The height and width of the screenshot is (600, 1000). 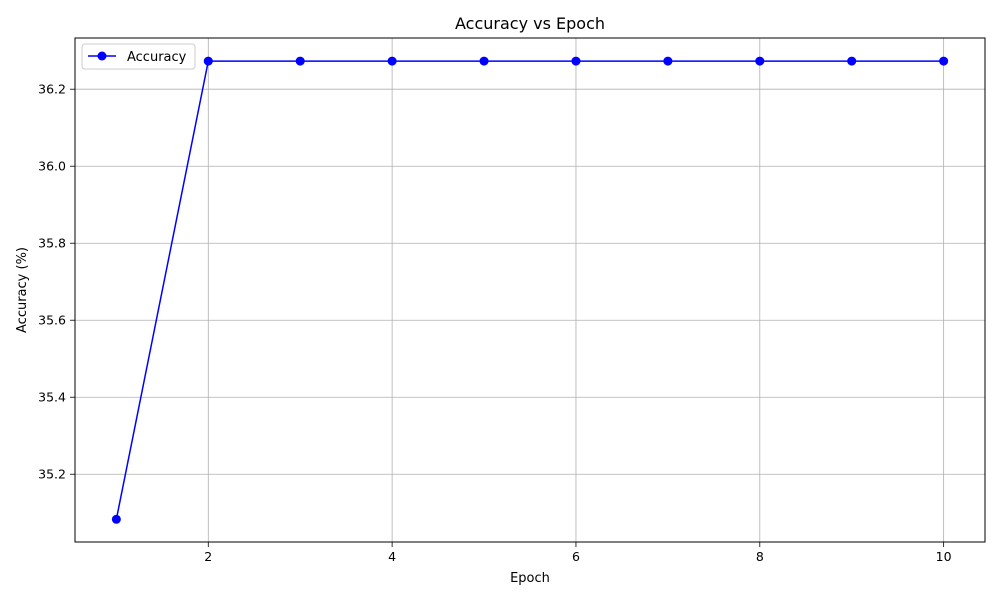 I want to click on legend-box, so click(x=138, y=56).